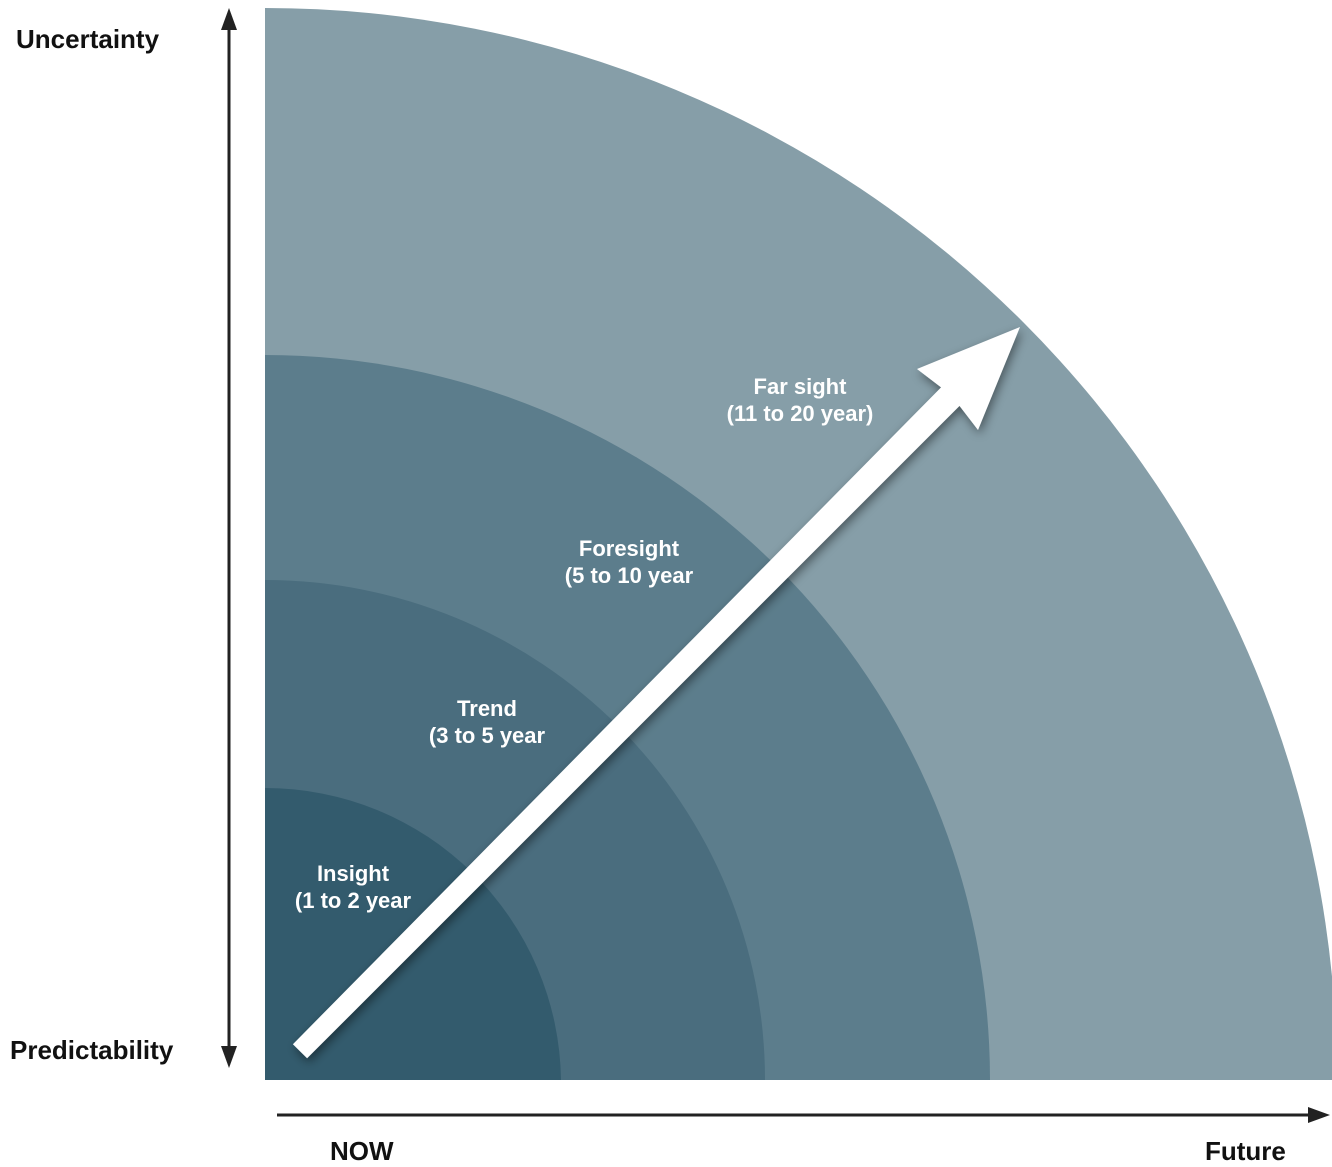 Image resolution: width=1332 pixels, height=1167 pixels. I want to click on foresight-label: Foresight (5 to 10 year, so click(629, 562).